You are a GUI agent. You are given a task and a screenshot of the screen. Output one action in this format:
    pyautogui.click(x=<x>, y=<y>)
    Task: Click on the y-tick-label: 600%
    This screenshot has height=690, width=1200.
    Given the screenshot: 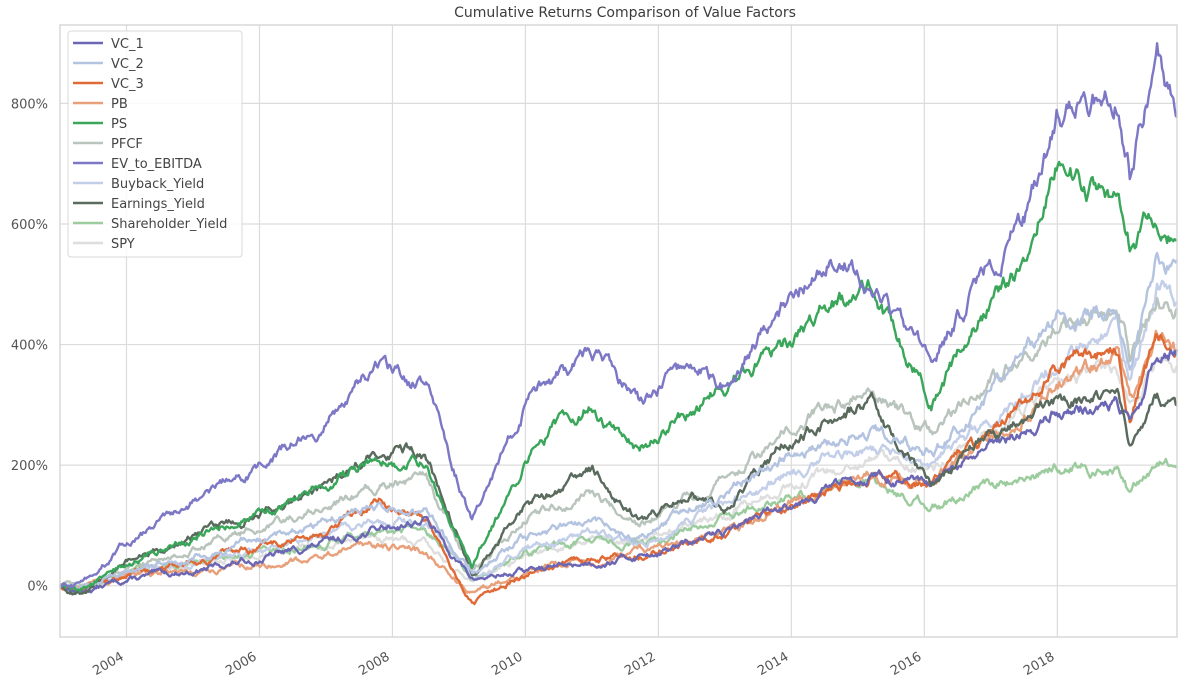 What is the action you would take?
    pyautogui.click(x=29, y=225)
    